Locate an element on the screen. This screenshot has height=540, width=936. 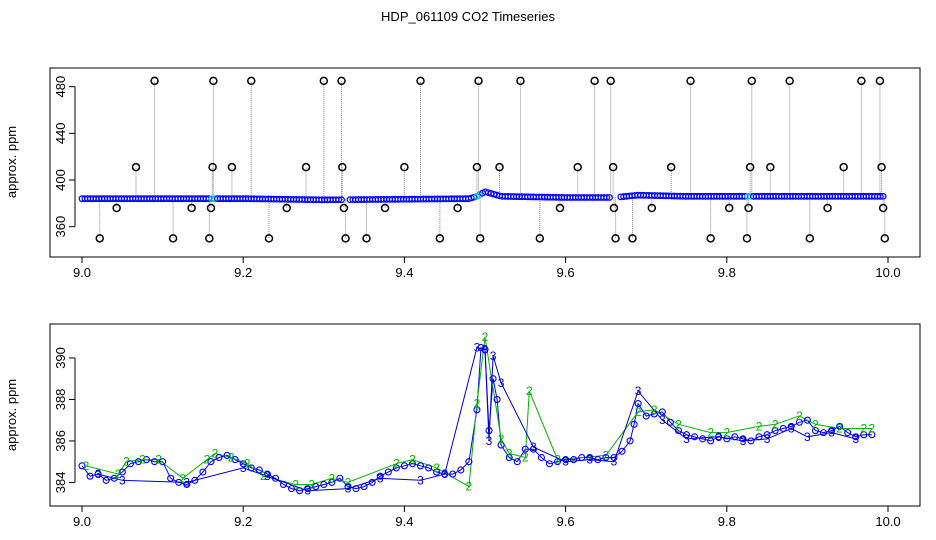
x-tick-label: 9.4 is located at coordinates (404, 272).